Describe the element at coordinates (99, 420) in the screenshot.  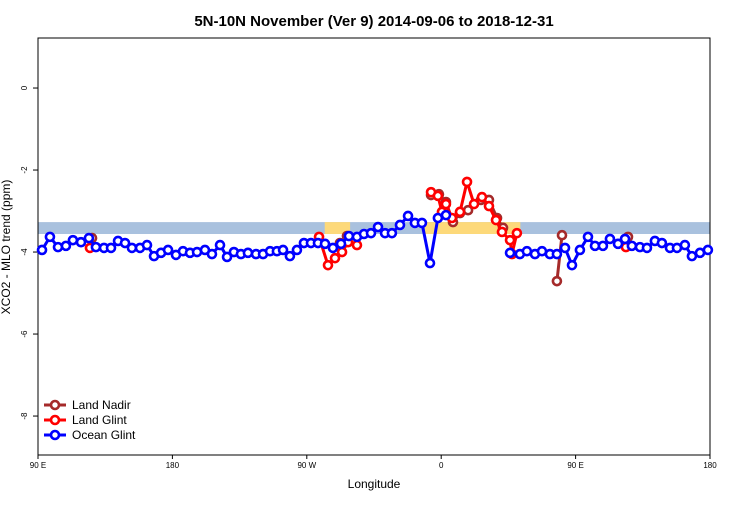
I see `legend-label: Land Glint` at that location.